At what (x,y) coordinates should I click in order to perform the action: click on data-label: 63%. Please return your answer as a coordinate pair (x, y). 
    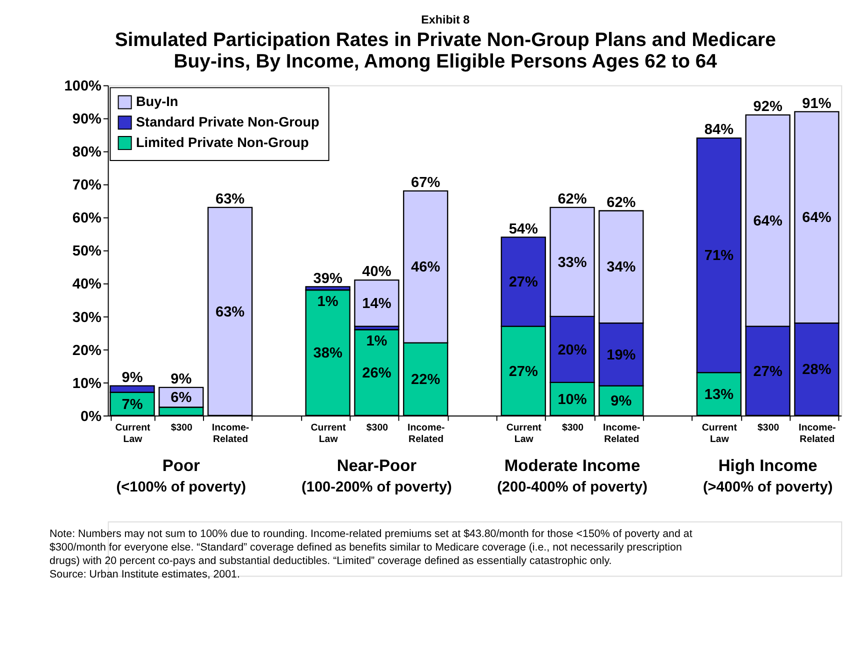
    Looking at the image, I should click on (230, 312).